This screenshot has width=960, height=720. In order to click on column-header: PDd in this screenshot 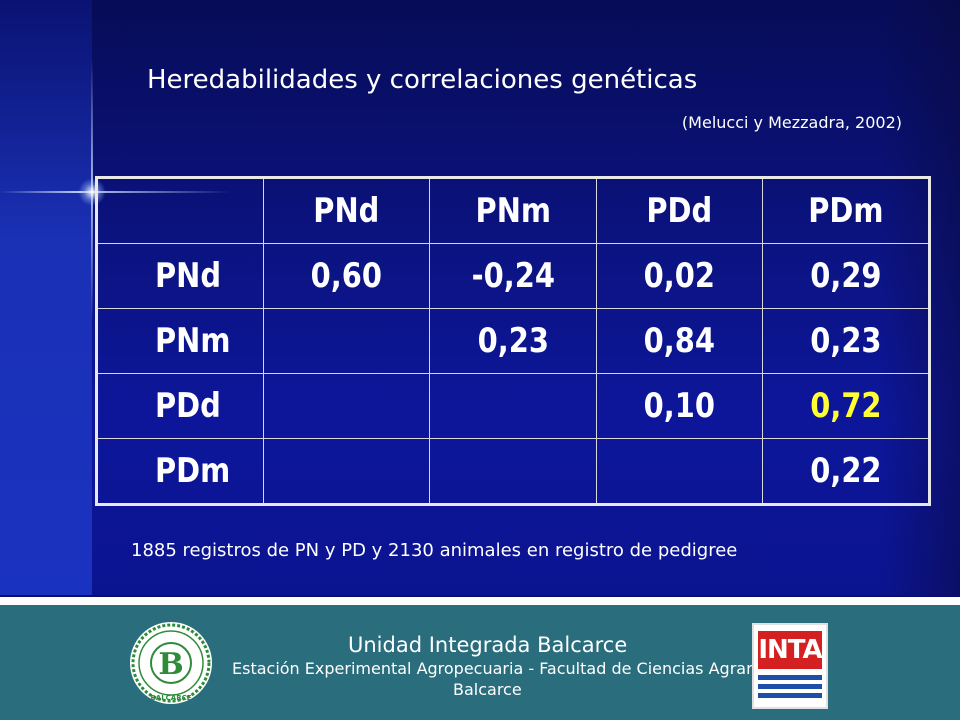, I will do `click(679, 210)`.